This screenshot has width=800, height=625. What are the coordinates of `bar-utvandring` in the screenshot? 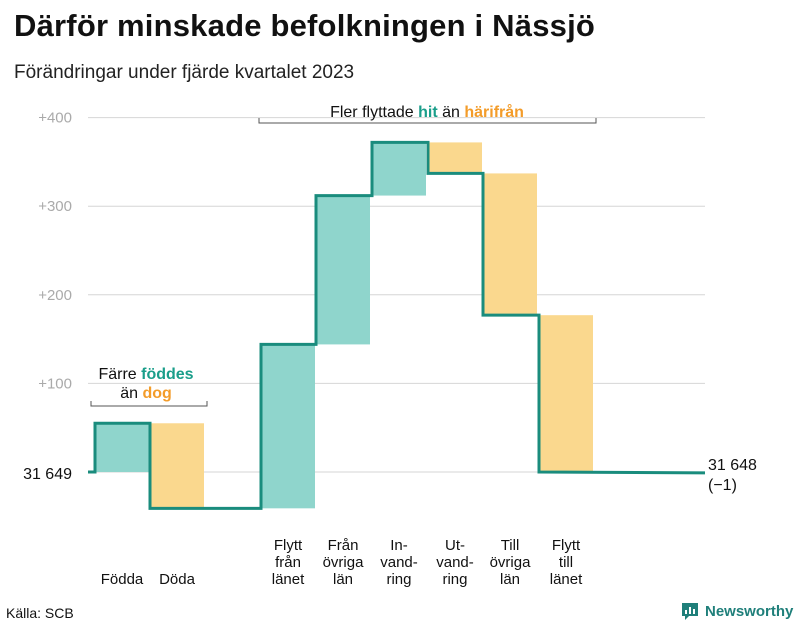 It's located at (455, 158).